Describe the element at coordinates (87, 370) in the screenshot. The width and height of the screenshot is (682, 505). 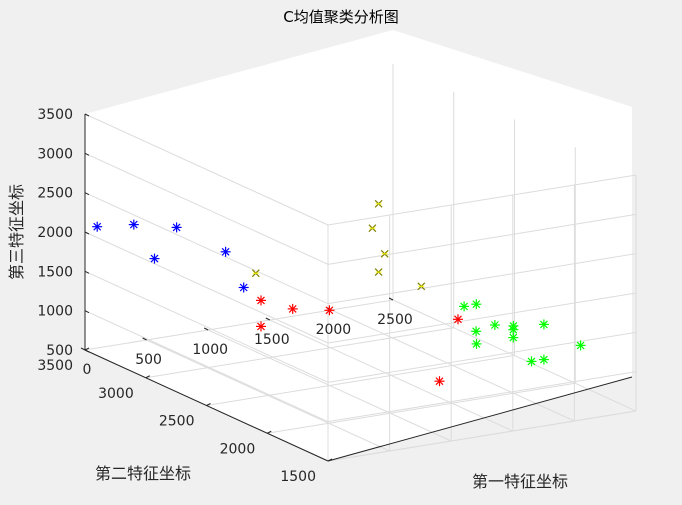
I see `x-tick-label: 0` at that location.